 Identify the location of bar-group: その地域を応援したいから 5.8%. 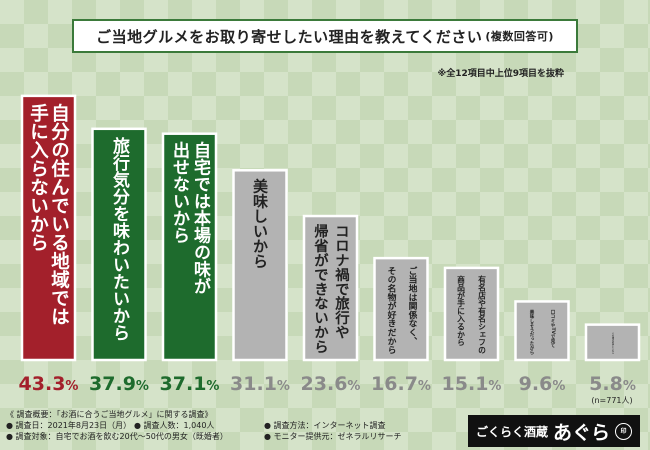
(612, 359).